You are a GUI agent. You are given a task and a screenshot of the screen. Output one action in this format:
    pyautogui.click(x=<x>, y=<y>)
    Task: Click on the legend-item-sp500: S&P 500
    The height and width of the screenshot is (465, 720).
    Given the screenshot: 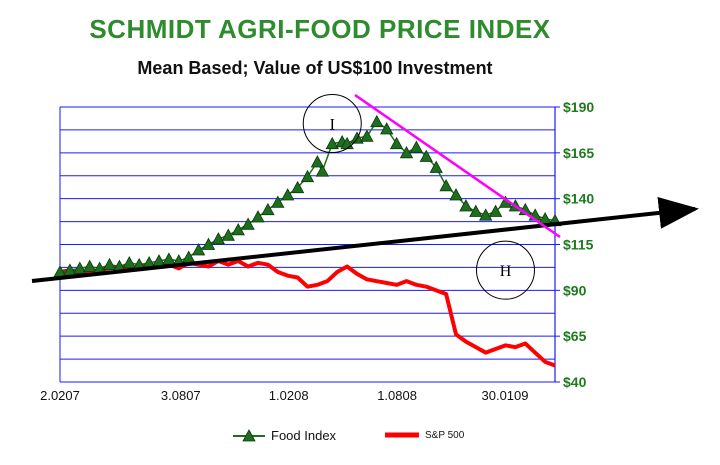 What is the action you would take?
    pyautogui.click(x=424, y=435)
    